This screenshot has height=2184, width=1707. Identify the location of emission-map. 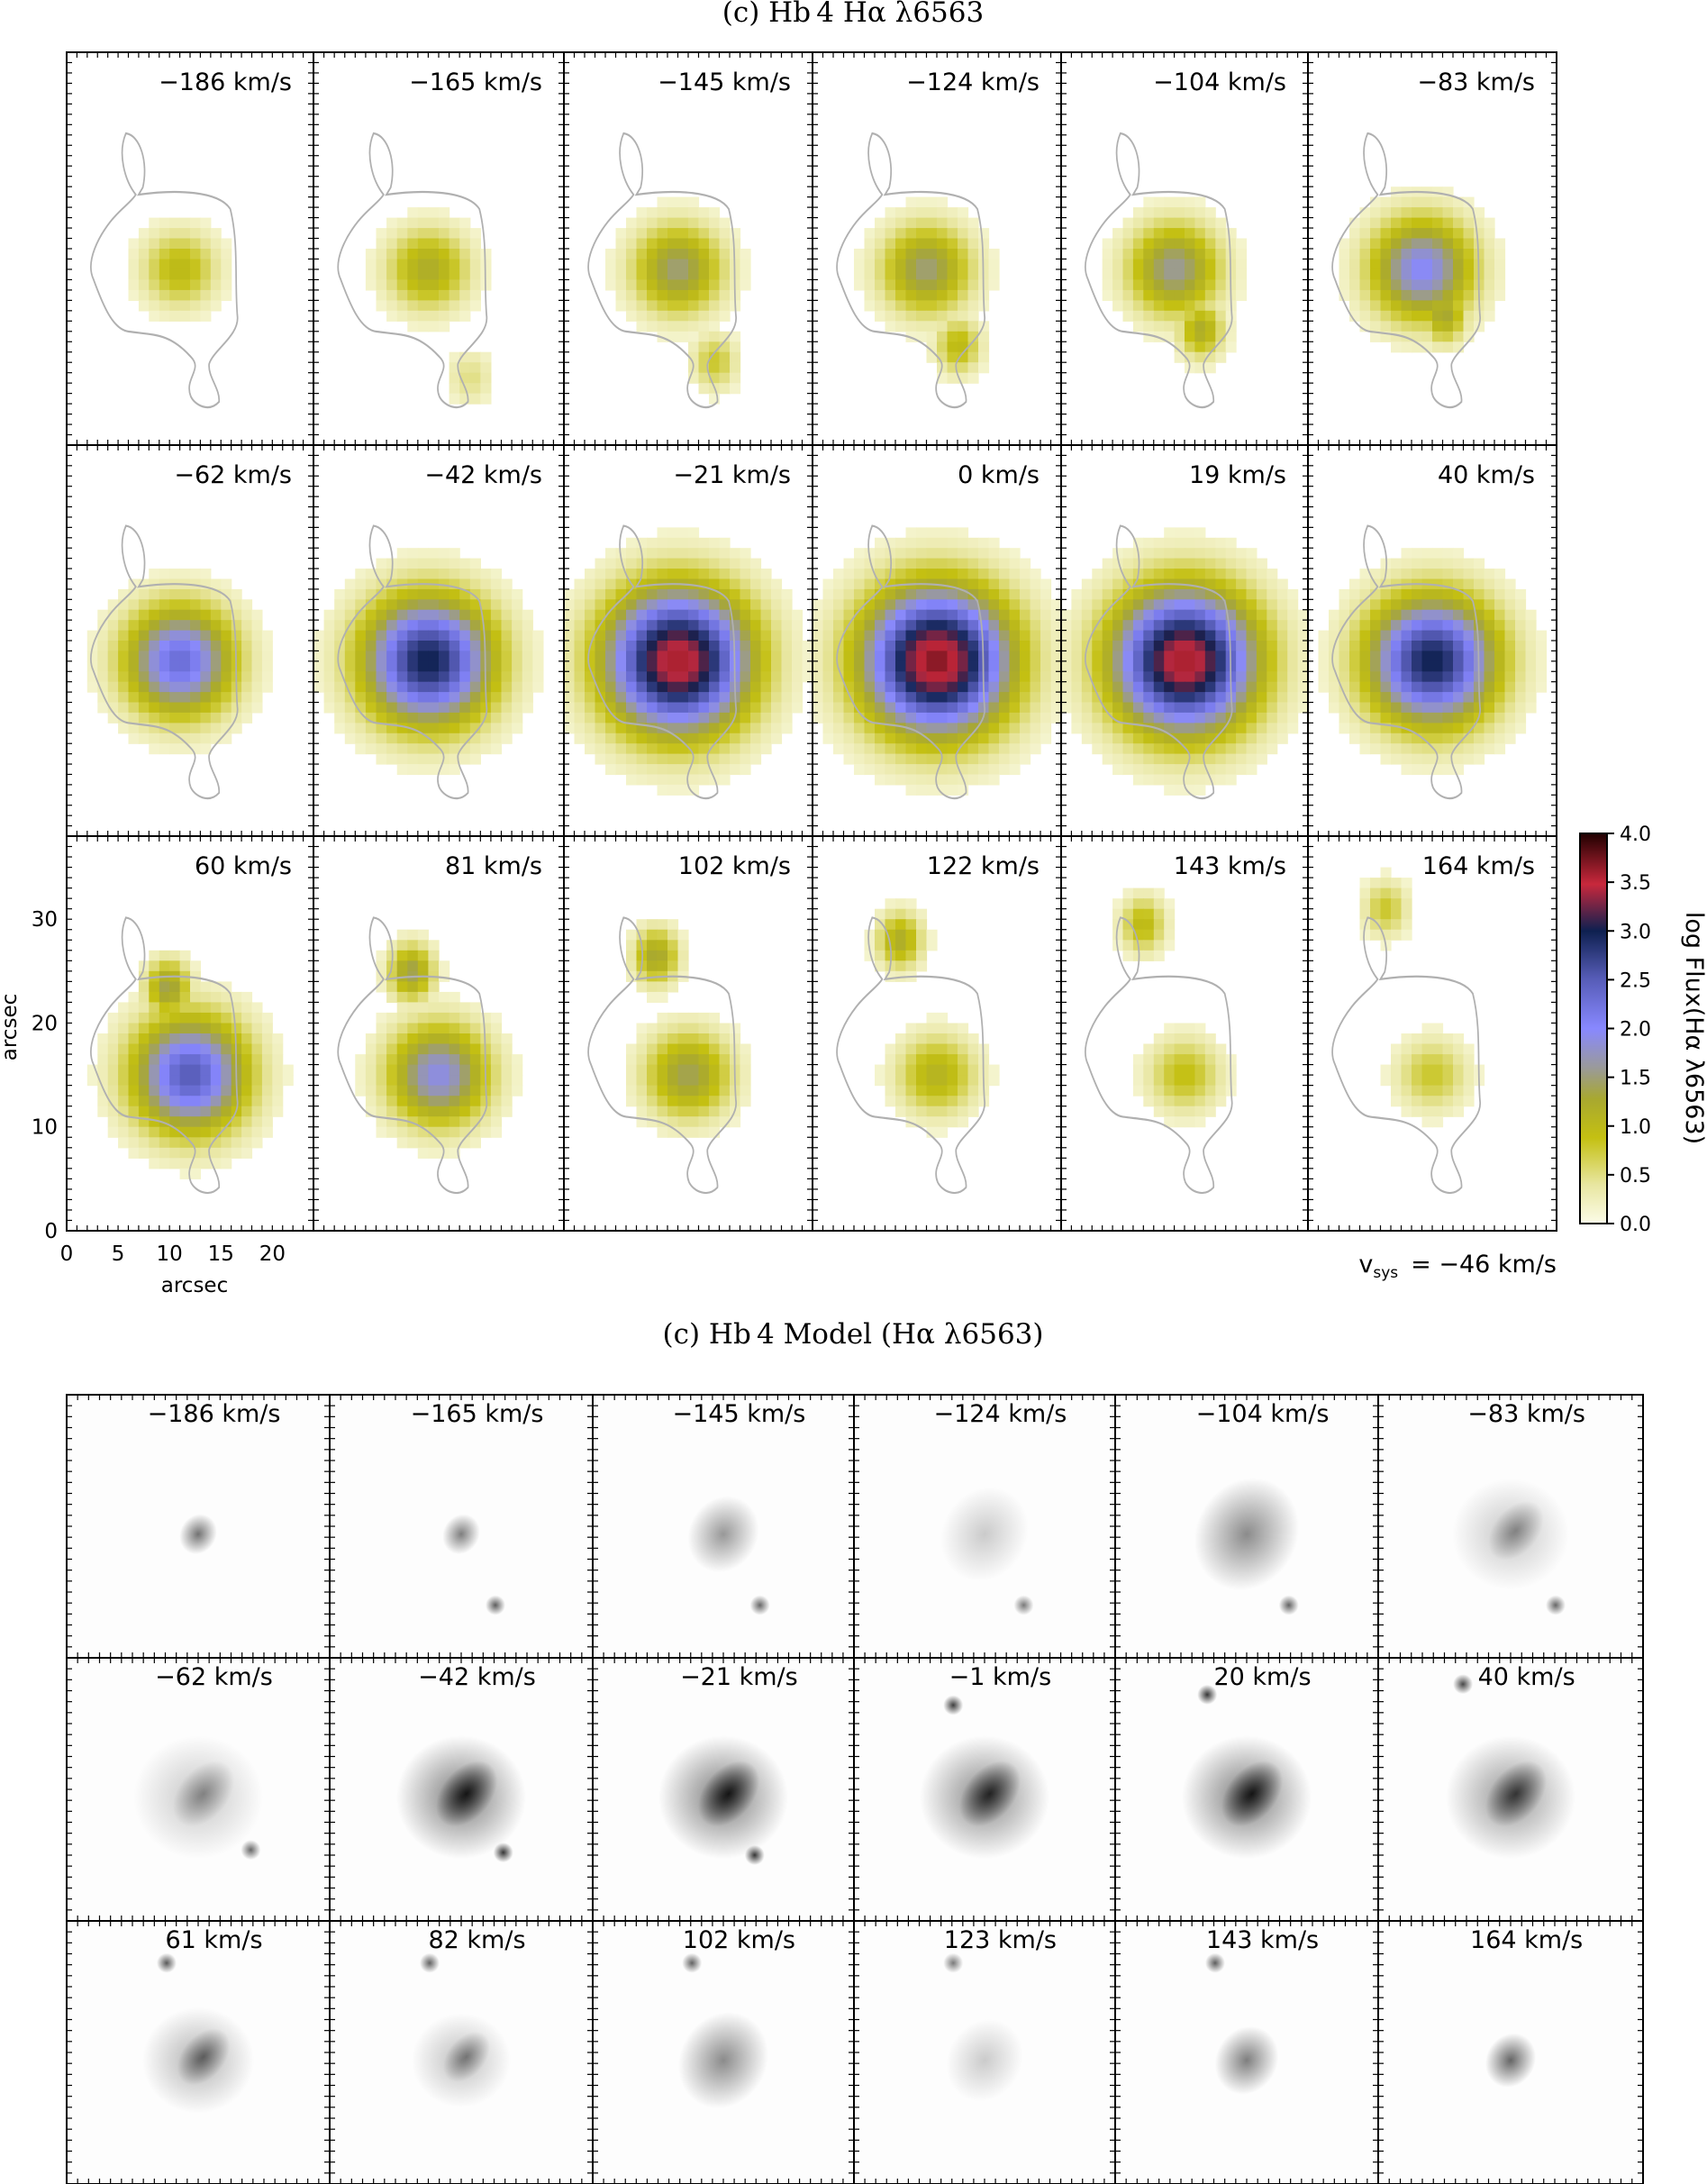
(927, 290).